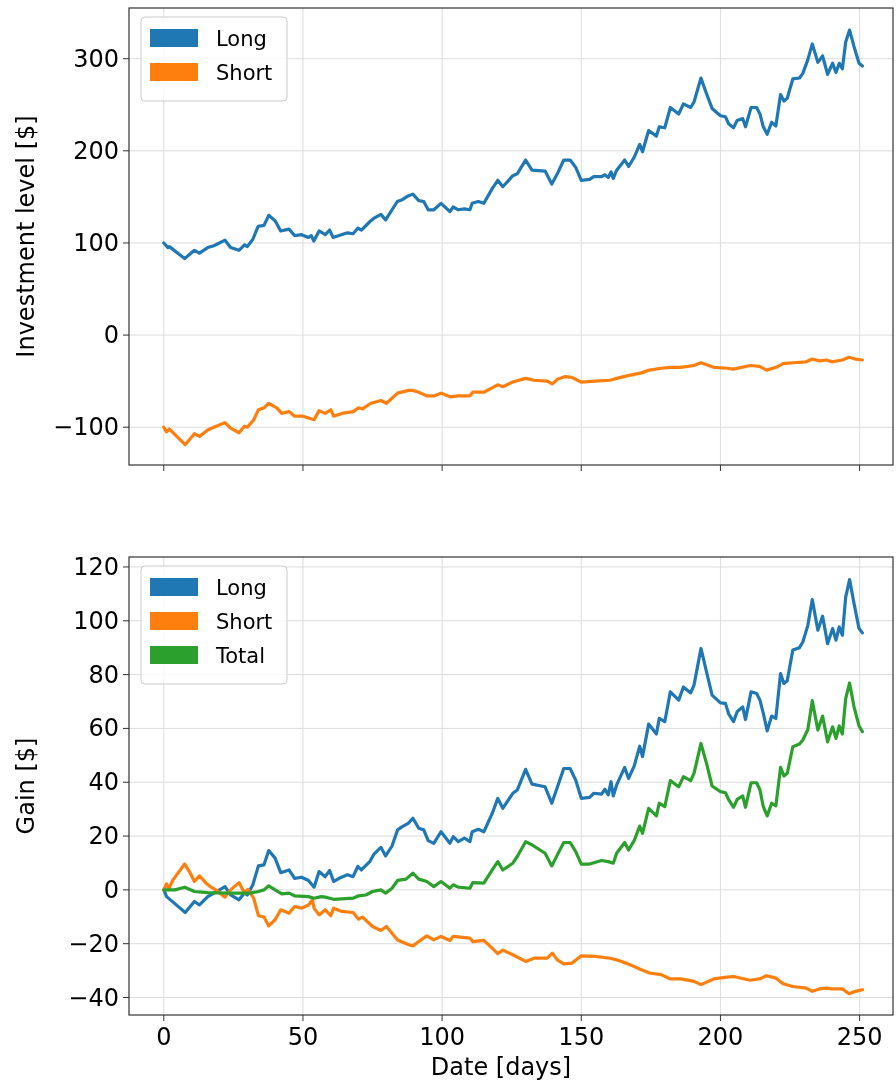  I want to click on y-tick-label: −100, so click(86, 427).